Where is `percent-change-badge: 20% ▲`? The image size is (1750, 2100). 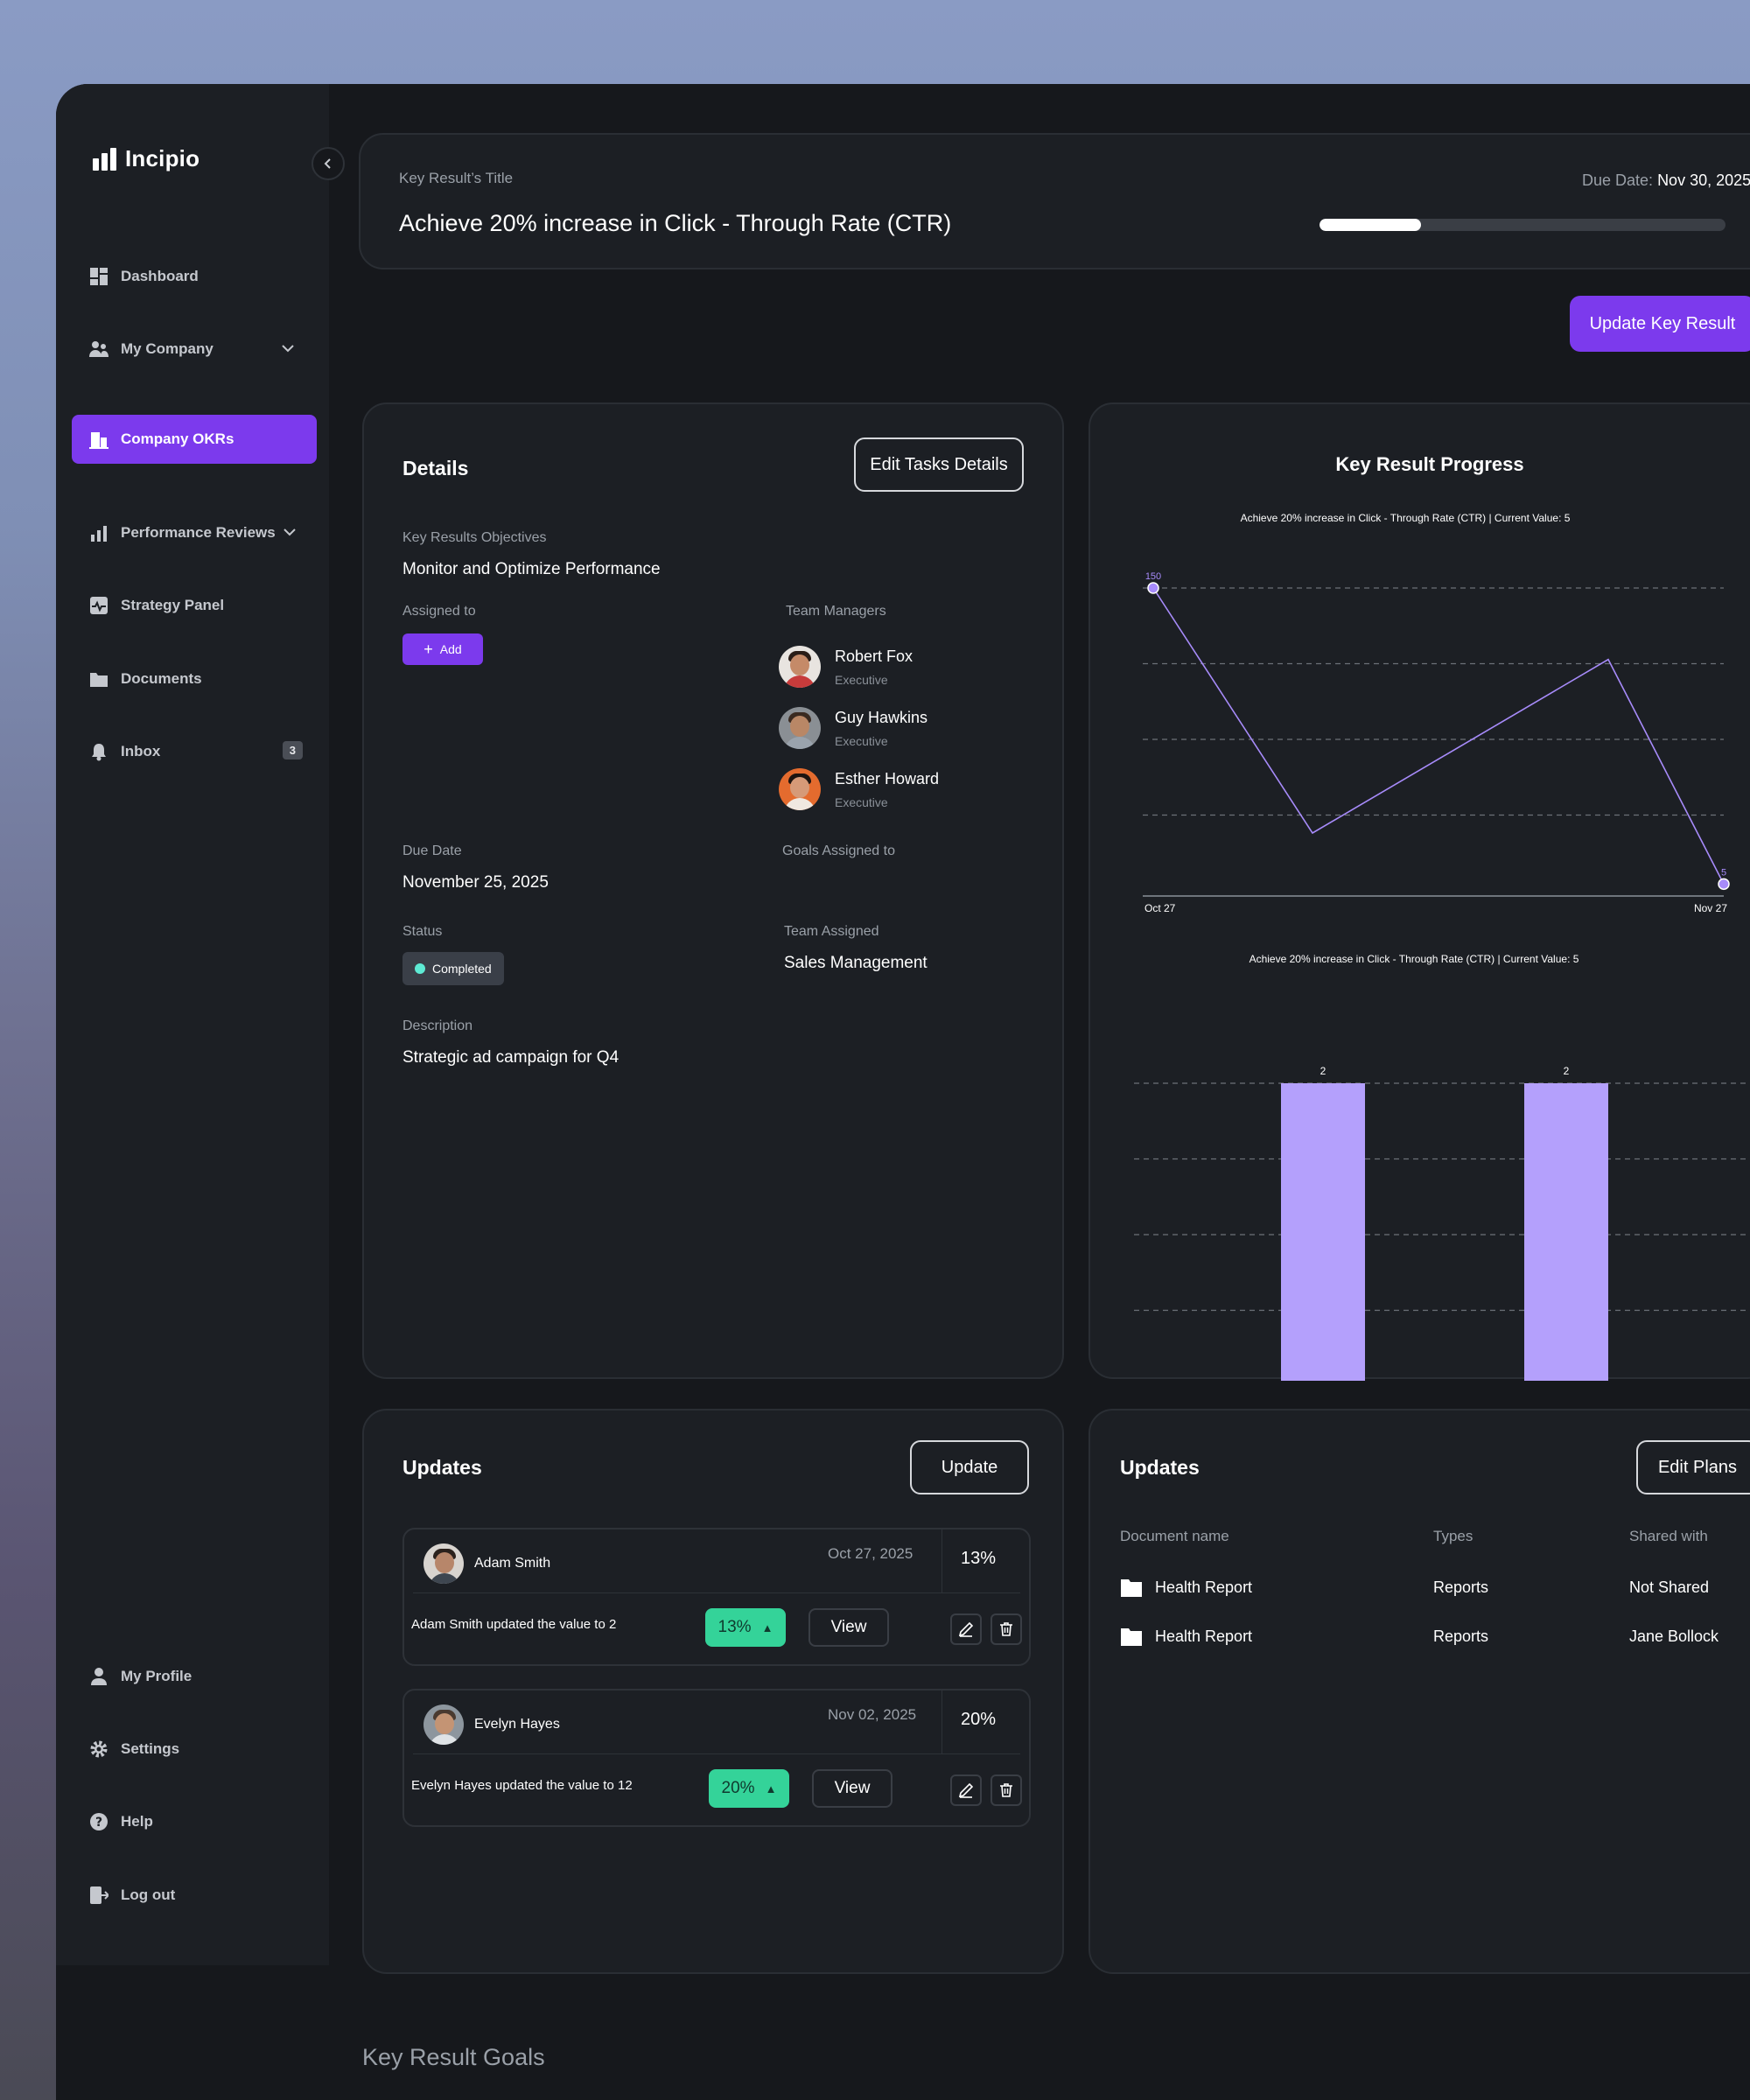
percent-change-badge: 20% ▲ is located at coordinates (749, 1788).